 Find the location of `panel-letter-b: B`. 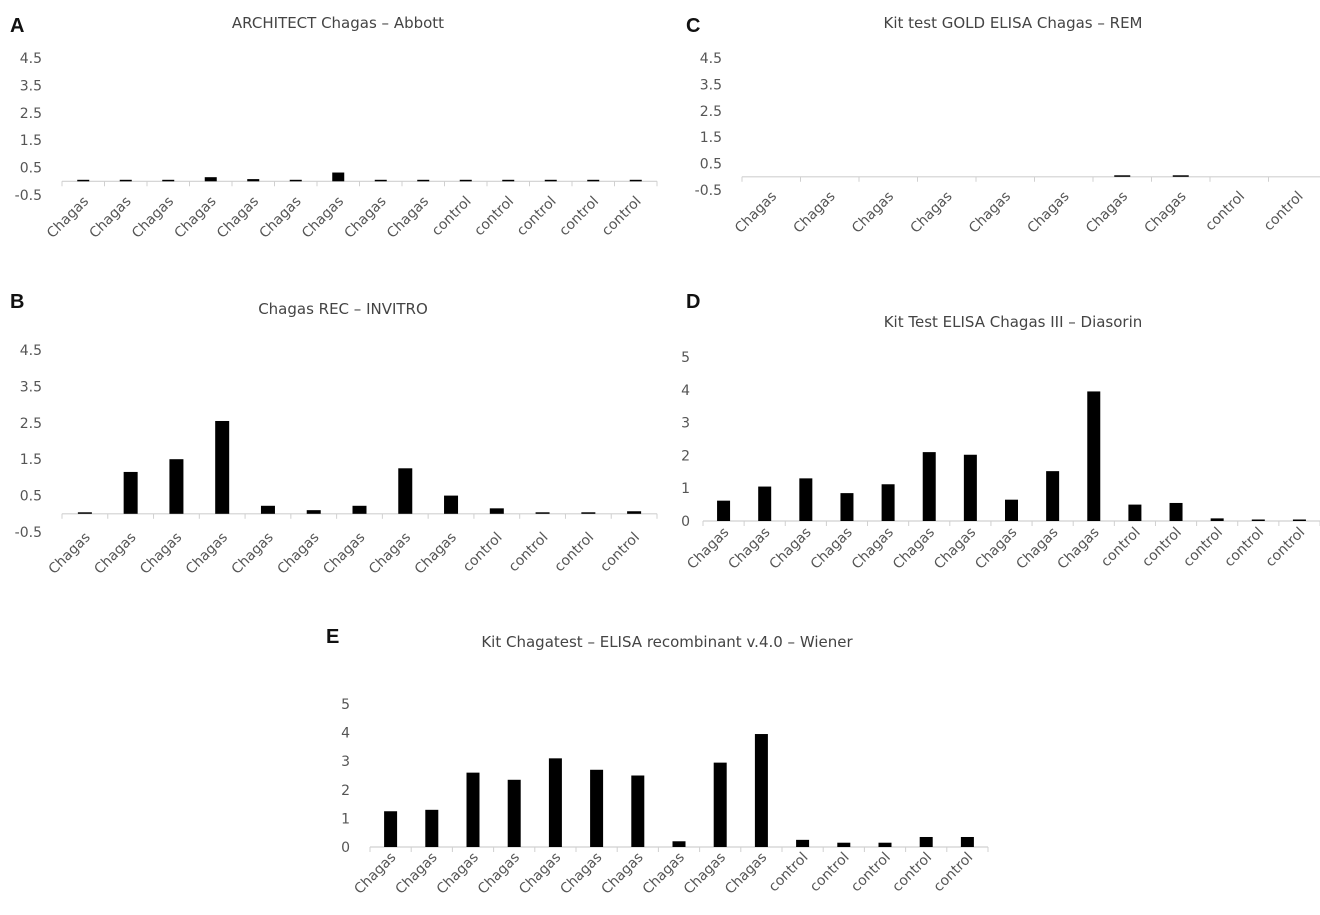

panel-letter-b: B is located at coordinates (17, 302).